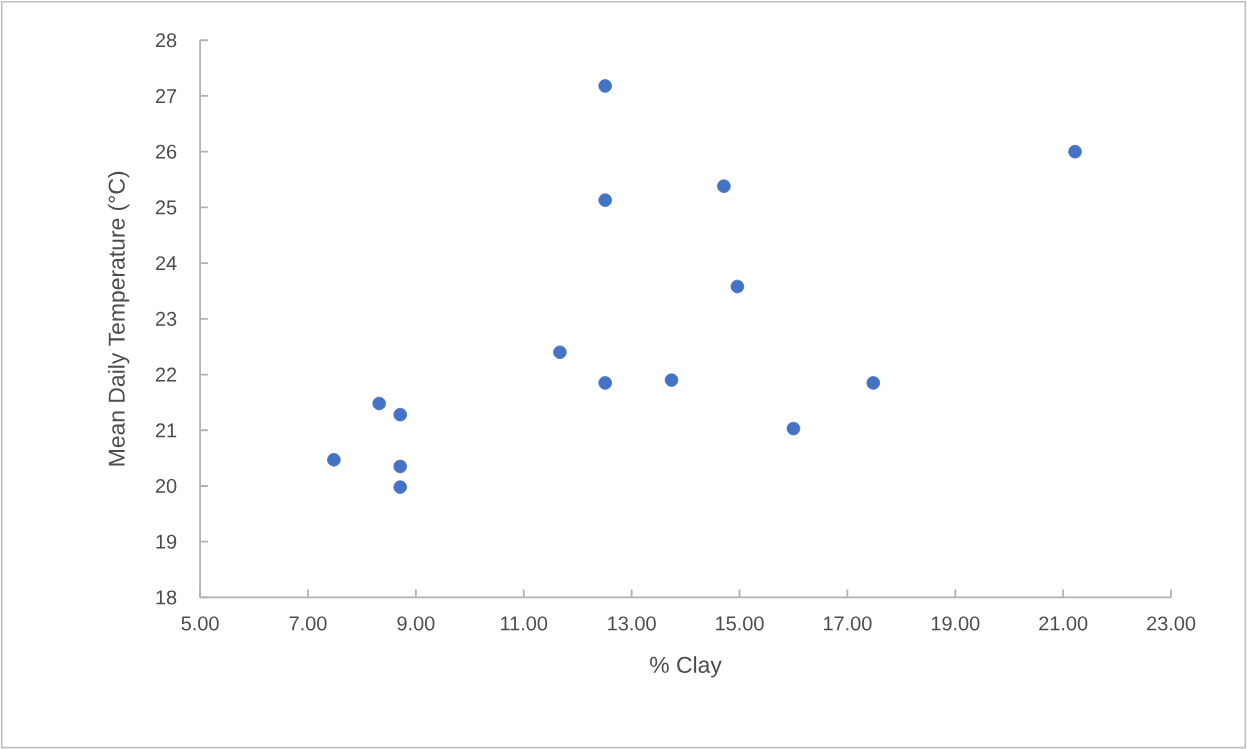 The image size is (1247, 749). What do you see at coordinates (200, 623) in the screenshot?
I see `x-tick-label: 5.00` at bounding box center [200, 623].